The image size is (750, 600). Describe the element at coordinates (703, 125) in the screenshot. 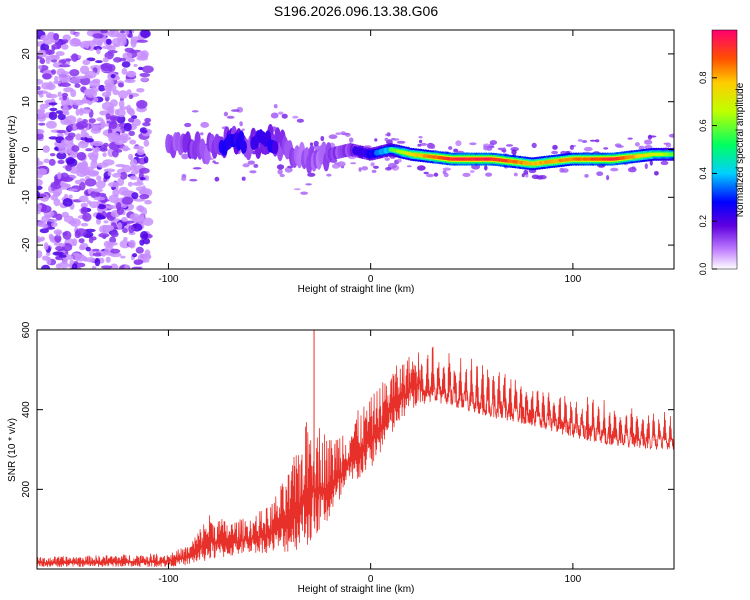

I see `colorbar-tick-label: 0.6` at that location.